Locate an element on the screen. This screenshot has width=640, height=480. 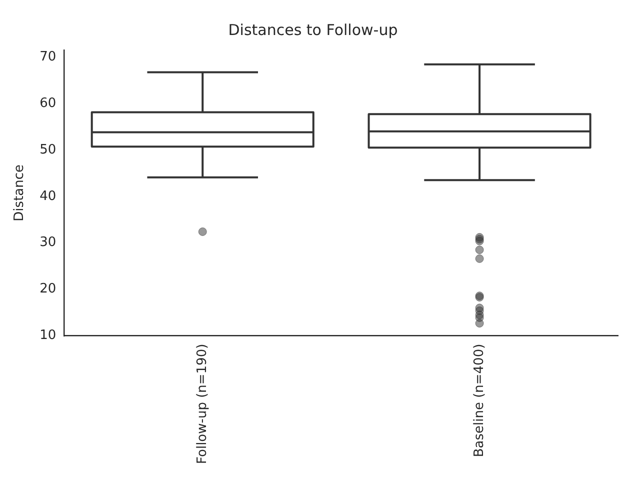
chart-title: Distances to Follow-up is located at coordinates (313, 29).